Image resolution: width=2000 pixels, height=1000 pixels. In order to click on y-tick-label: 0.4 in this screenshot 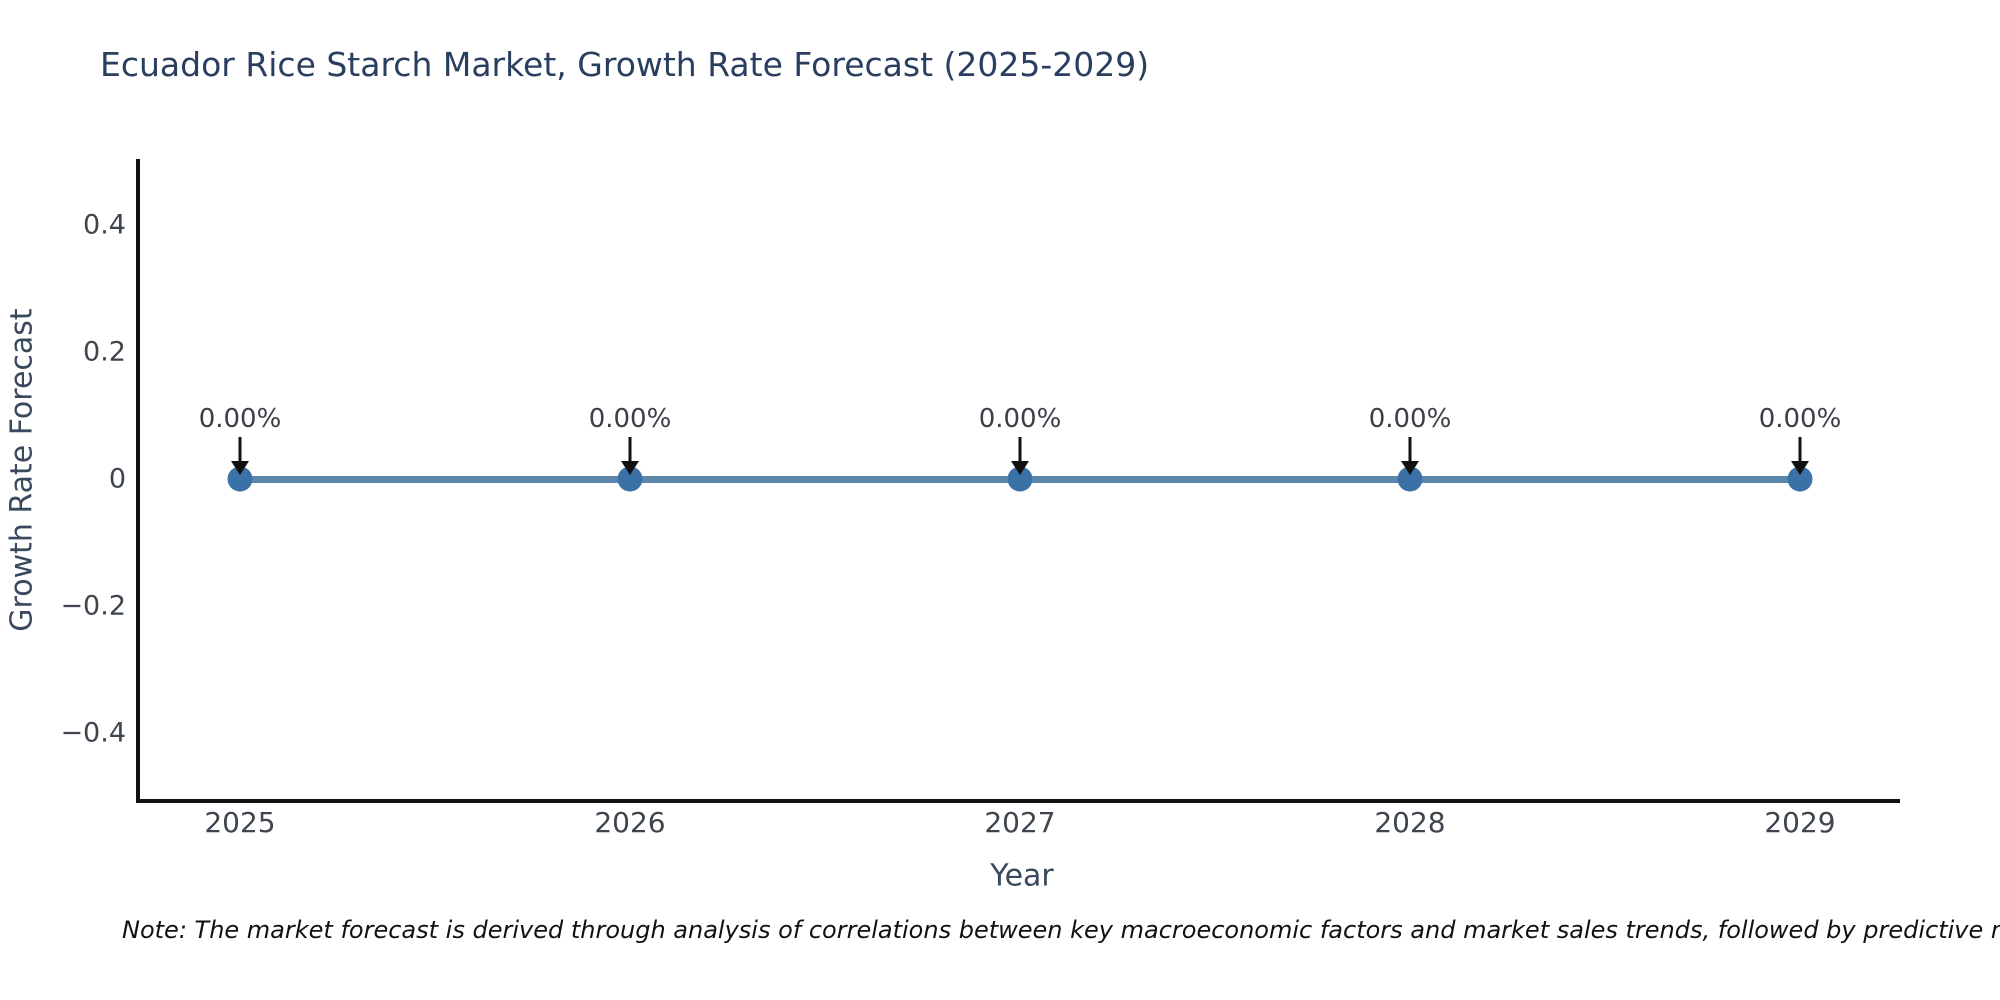, I will do `click(104, 225)`.